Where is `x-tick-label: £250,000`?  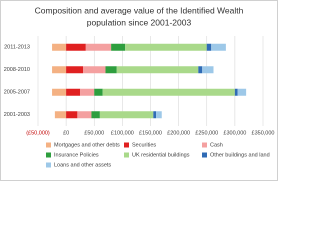
x-tick-label: £250,000 is located at coordinates (206, 133).